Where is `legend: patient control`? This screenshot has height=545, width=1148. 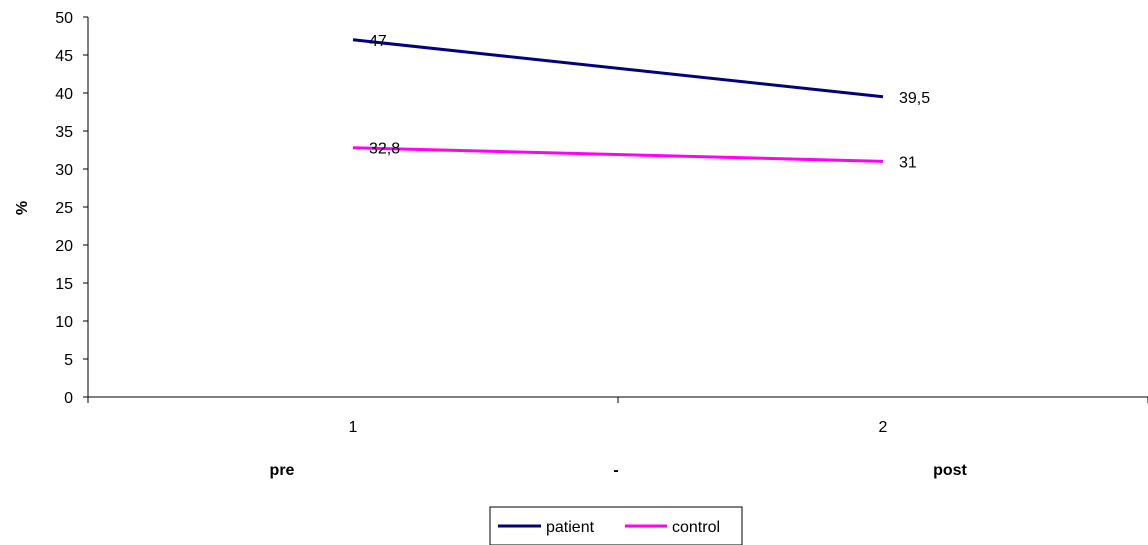
legend: patient control is located at coordinates (616, 525).